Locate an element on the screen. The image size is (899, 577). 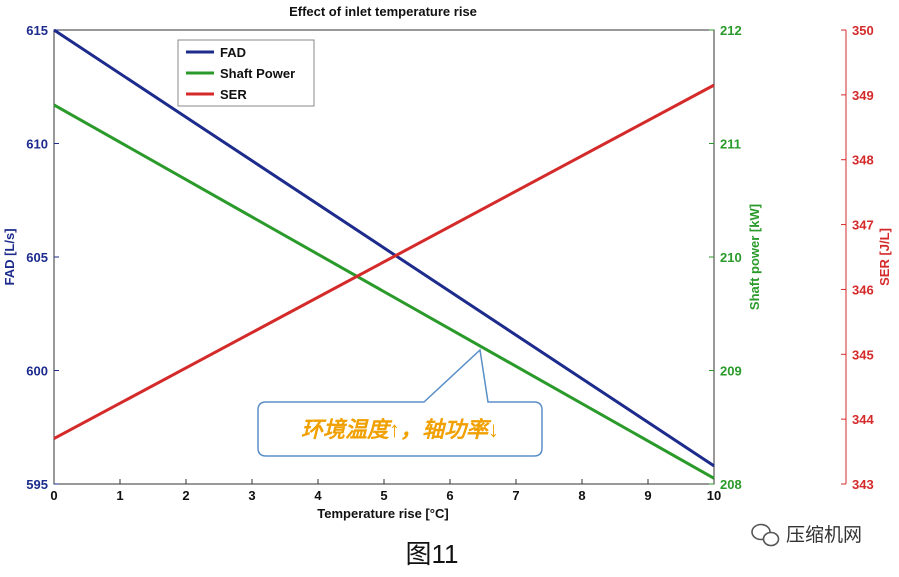
ser-tick-label: 349 is located at coordinates (863, 95).